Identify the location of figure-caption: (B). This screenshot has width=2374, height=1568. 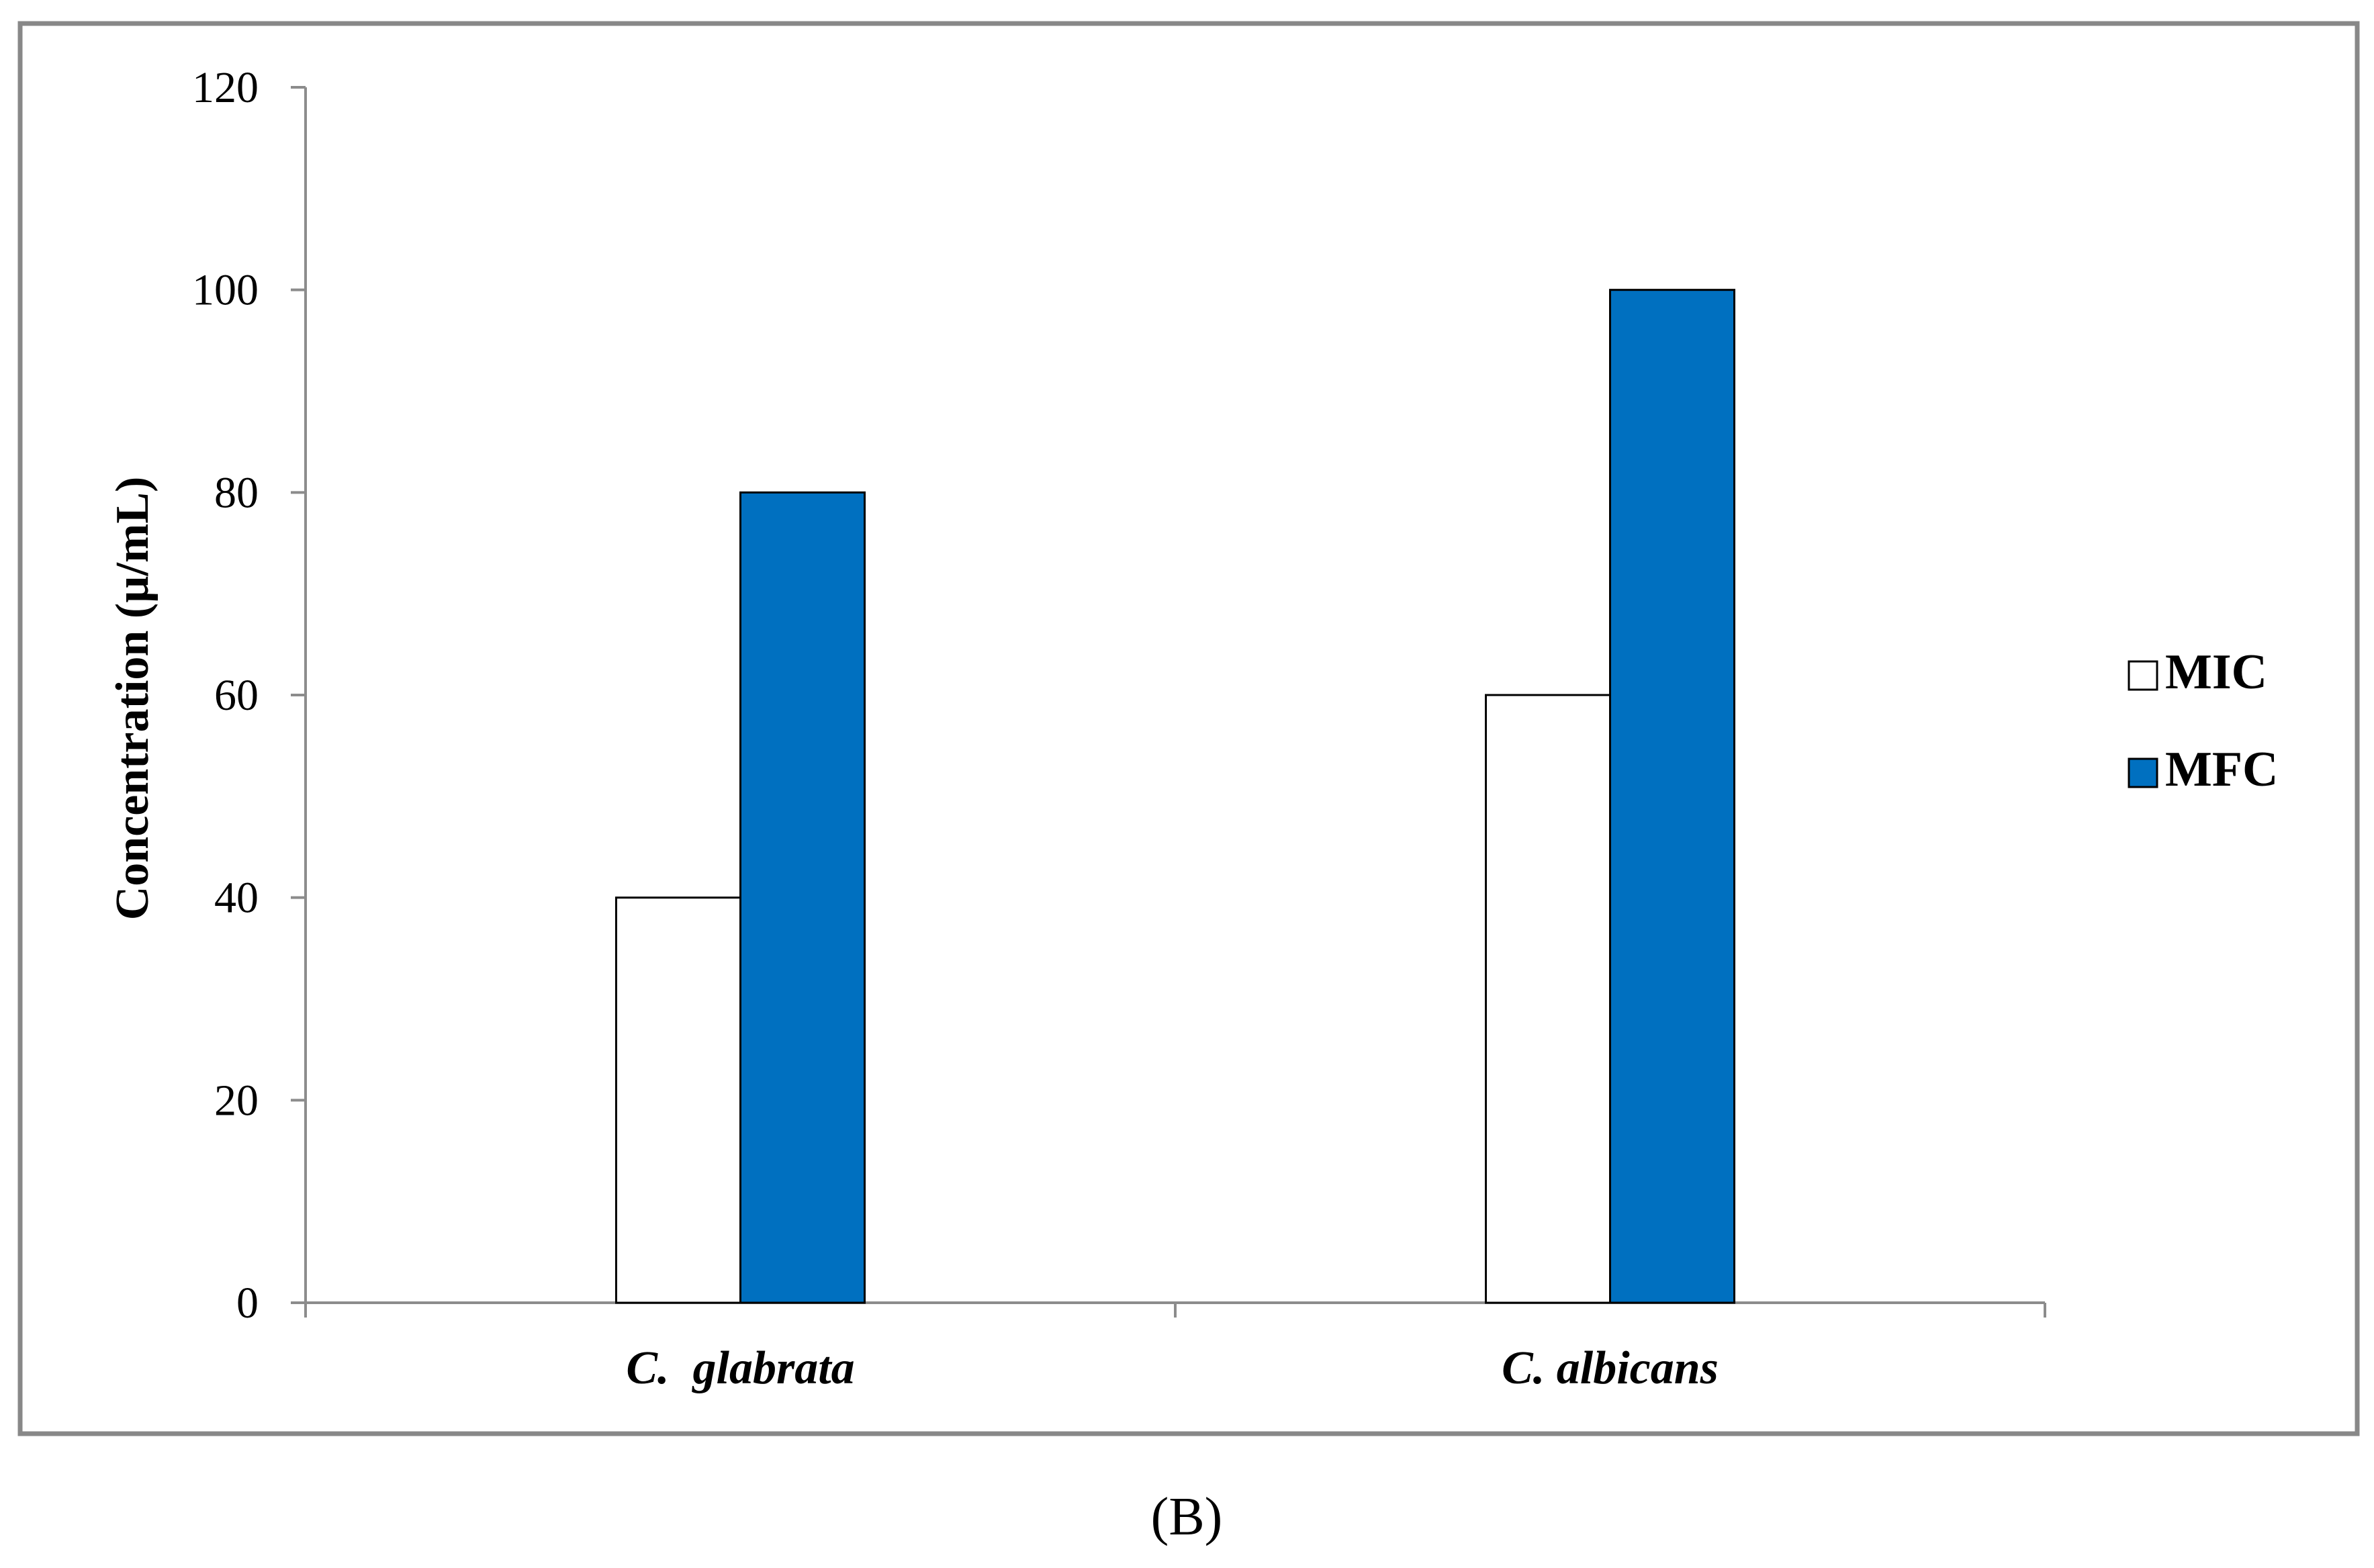
(1187, 1517).